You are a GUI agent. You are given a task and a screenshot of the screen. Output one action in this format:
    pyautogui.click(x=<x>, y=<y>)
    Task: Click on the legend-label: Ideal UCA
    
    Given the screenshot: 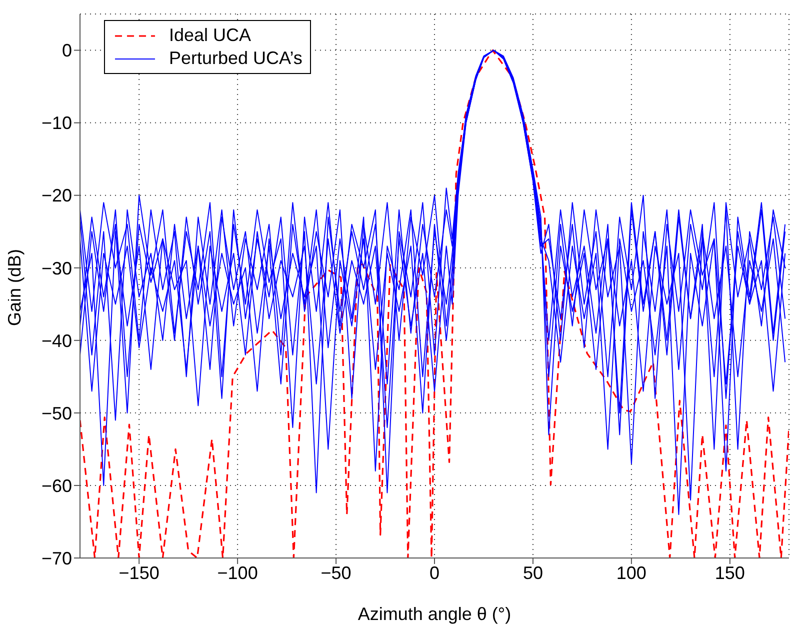 What is the action you would take?
    pyautogui.click(x=210, y=35)
    